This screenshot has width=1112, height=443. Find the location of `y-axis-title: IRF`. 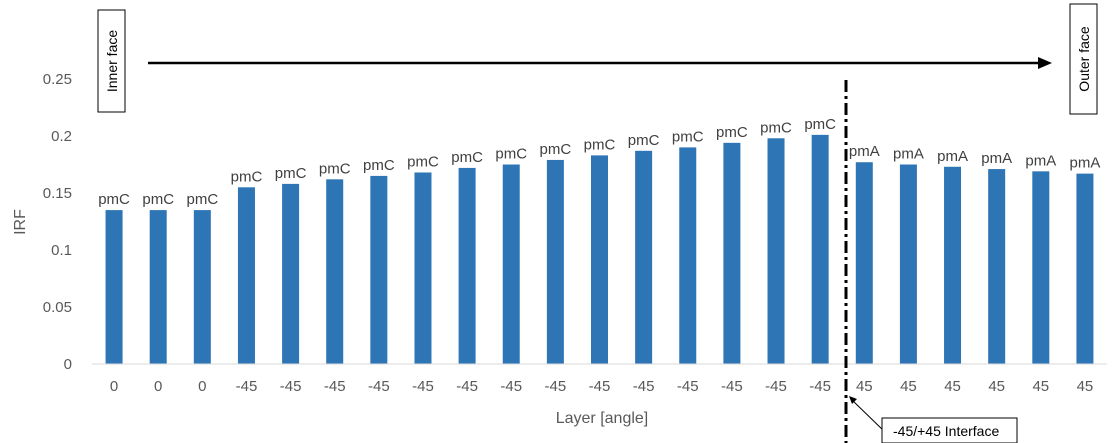

y-axis-title: IRF is located at coordinates (20, 222).